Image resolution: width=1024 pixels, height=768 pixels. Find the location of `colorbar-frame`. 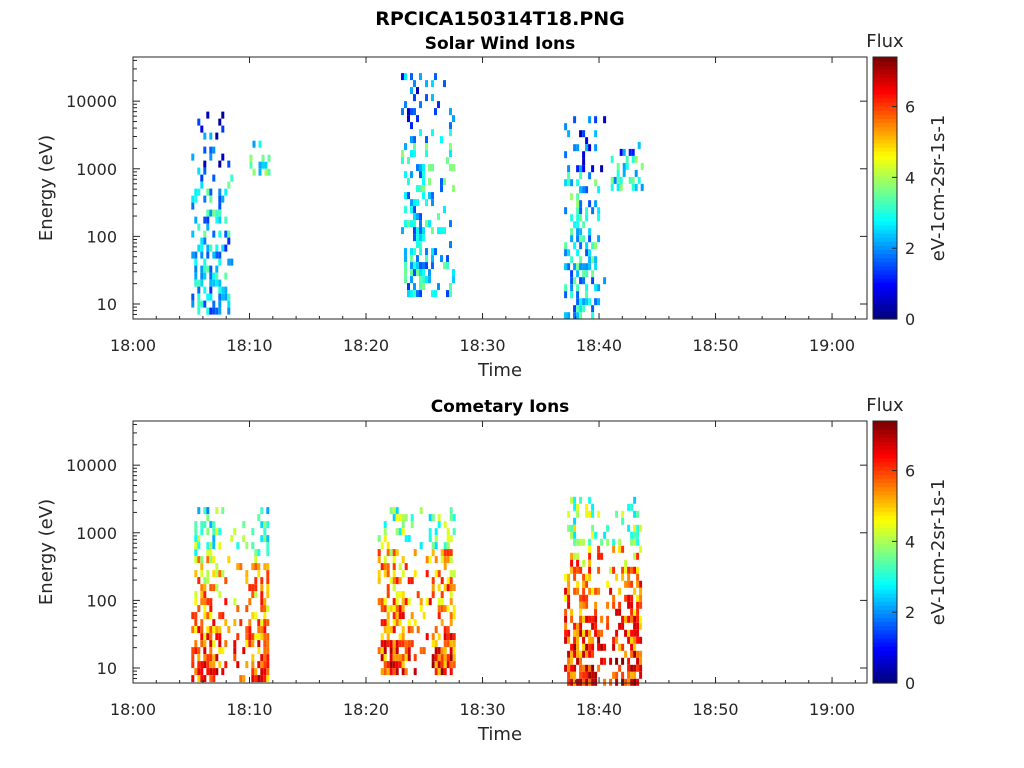

colorbar-frame is located at coordinates (885, 552).